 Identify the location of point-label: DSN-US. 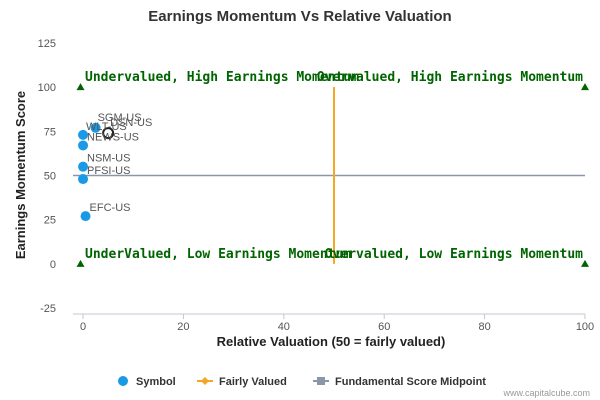
(131, 123).